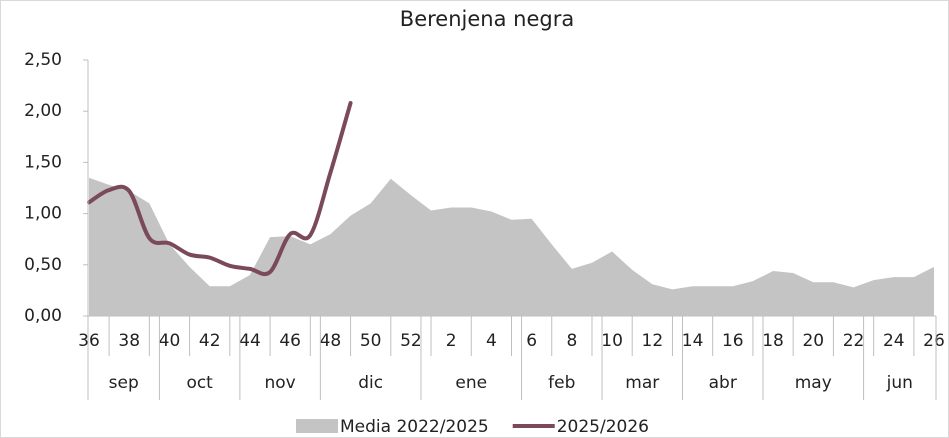 The height and width of the screenshot is (438, 949). I want to click on x-tick-label: 4, so click(491, 341).